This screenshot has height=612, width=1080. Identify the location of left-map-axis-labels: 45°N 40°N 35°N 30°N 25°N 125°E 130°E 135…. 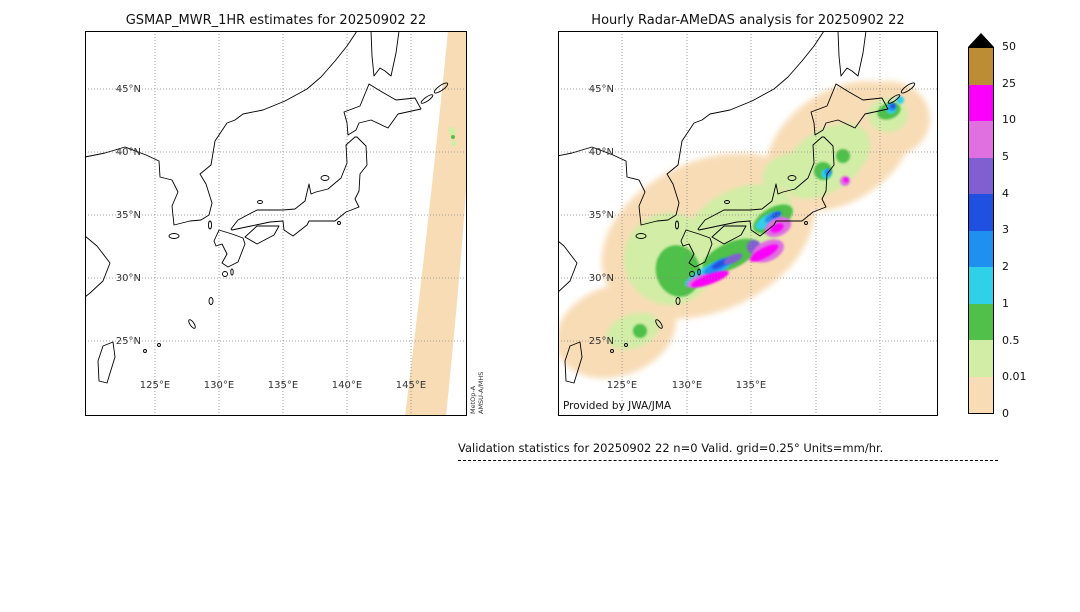
(271, 237).